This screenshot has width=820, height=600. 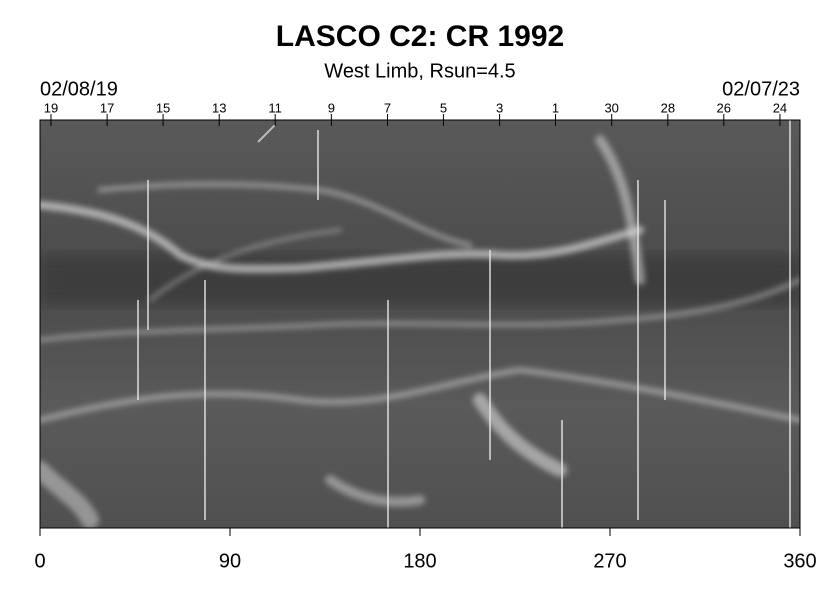 I want to click on x-tick-label: 90, so click(x=230, y=561).